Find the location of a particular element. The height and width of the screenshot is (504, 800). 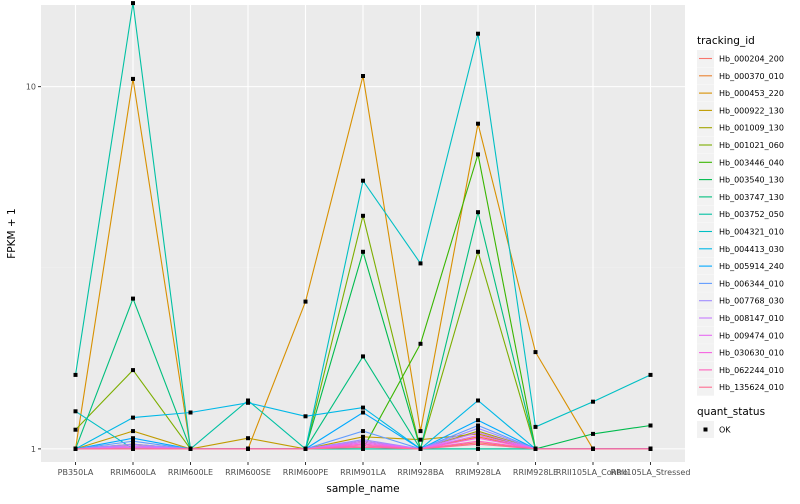

legend-label: Hb_004413_030 is located at coordinates (751, 249).